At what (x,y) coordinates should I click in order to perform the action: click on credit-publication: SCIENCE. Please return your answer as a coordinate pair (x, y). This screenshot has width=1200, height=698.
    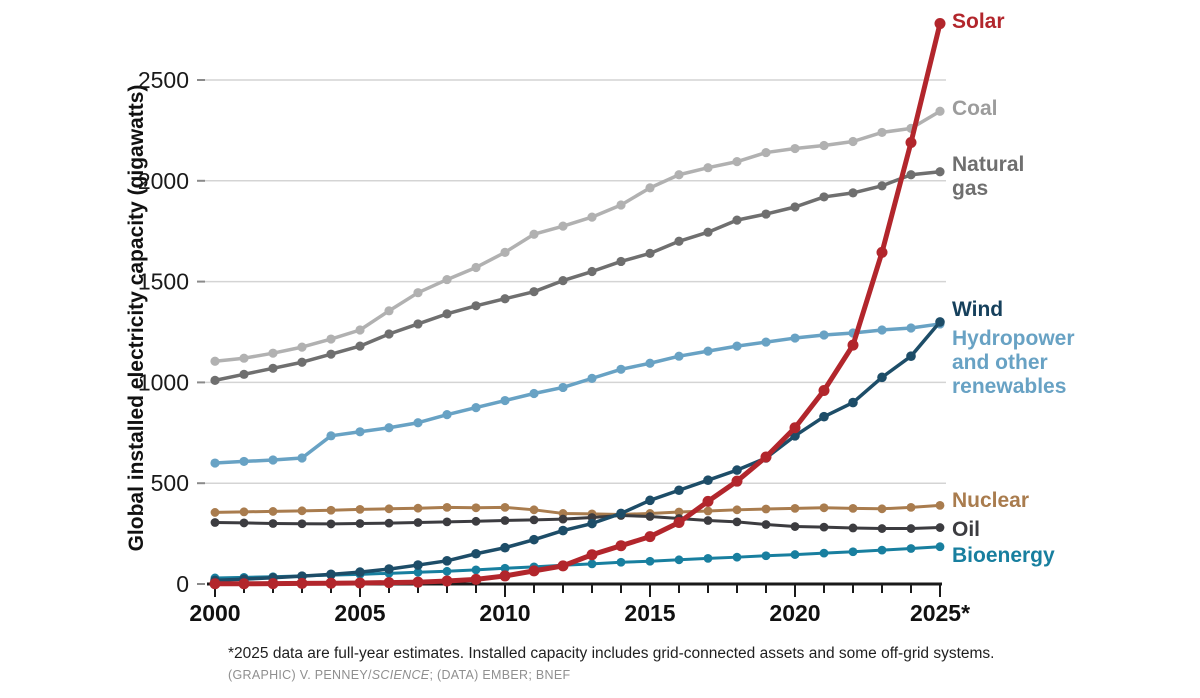
    Looking at the image, I should click on (400, 675).